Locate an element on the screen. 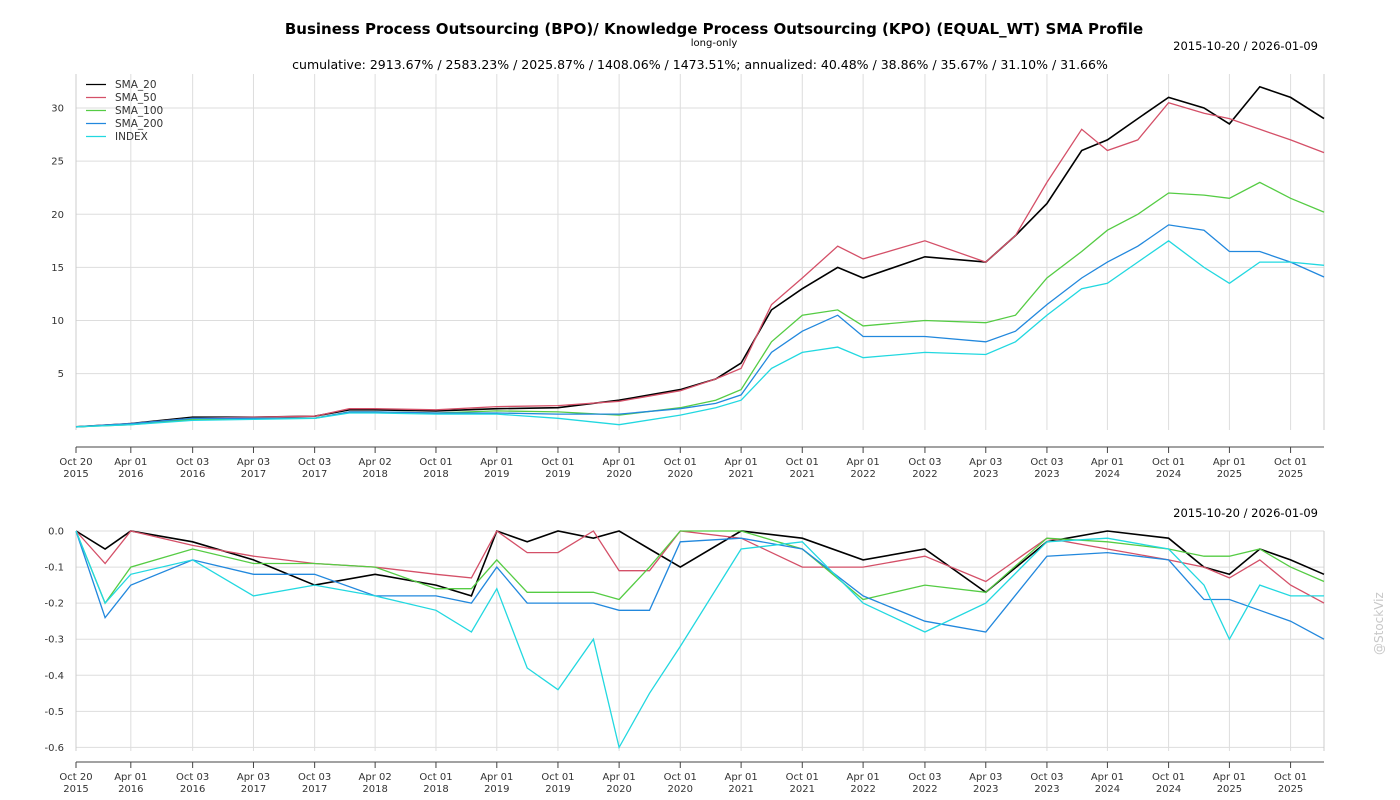 Image resolution: width=1400 pixels, height=800 pixels. legend-label-index: INDEX is located at coordinates (131, 137).